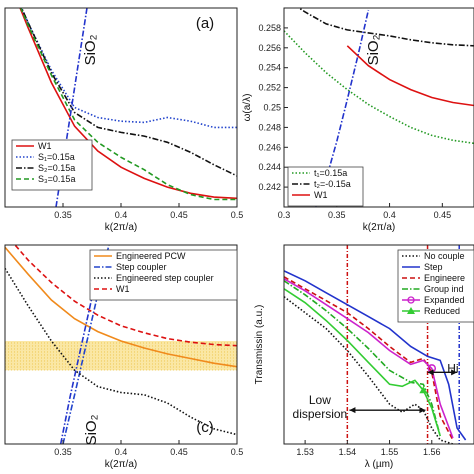  I want to click on sio2-light-line, so click(76, 367).